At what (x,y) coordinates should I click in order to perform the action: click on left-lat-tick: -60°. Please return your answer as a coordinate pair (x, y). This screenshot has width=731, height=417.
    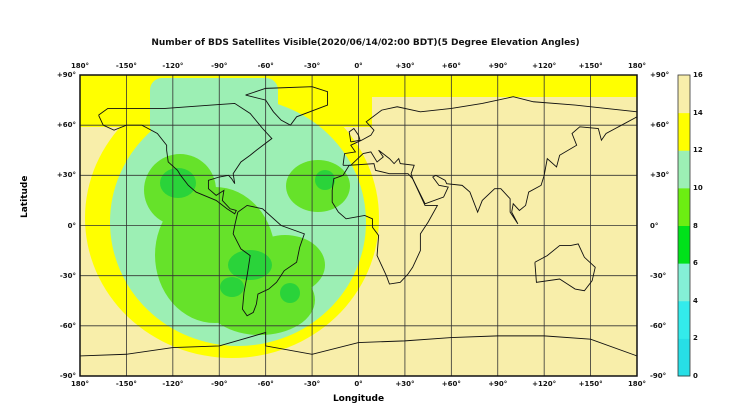
    Looking at the image, I should click on (67, 325).